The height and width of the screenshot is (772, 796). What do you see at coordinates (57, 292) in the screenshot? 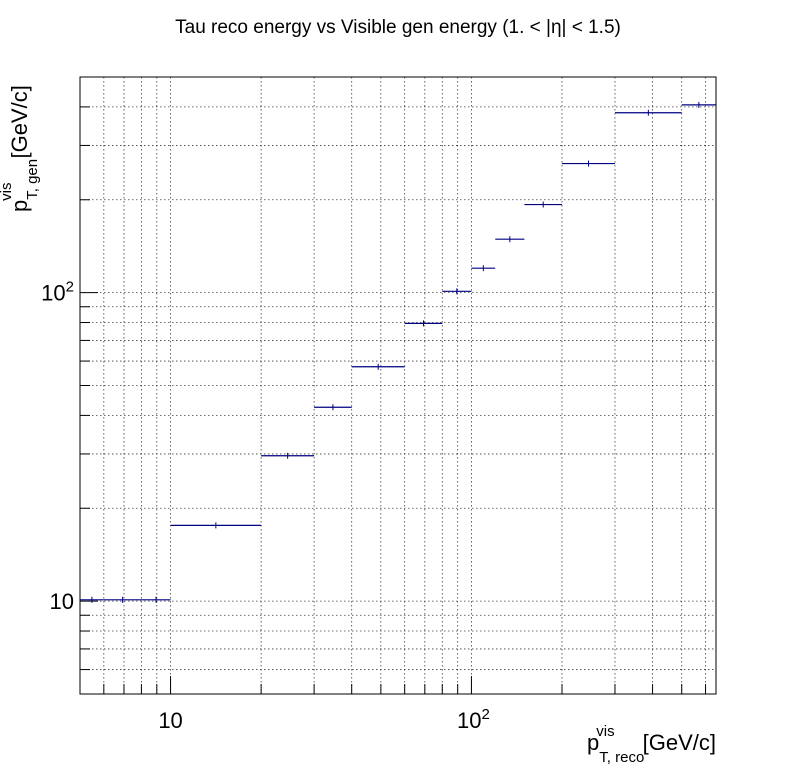
I see `y-tick-label: 102` at bounding box center [57, 292].